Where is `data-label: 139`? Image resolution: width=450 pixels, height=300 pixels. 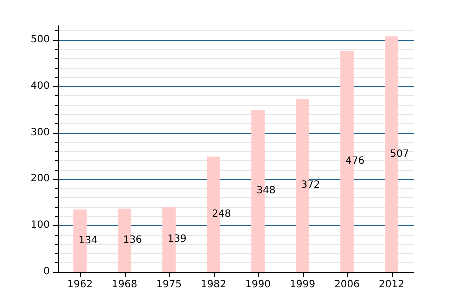
data-label: 139 is located at coordinates (177, 240).